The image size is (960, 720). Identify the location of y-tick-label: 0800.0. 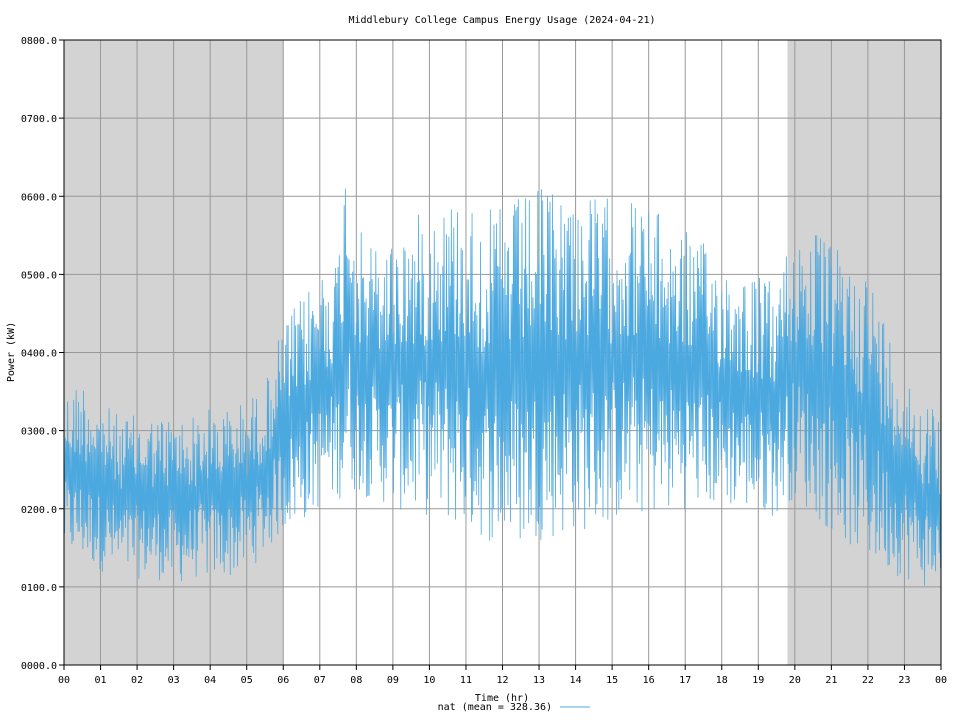
(39, 41).